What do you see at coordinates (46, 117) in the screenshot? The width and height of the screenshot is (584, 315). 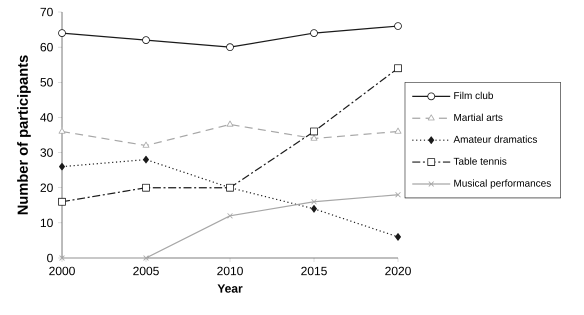 I see `y-tick-label: 40` at bounding box center [46, 117].